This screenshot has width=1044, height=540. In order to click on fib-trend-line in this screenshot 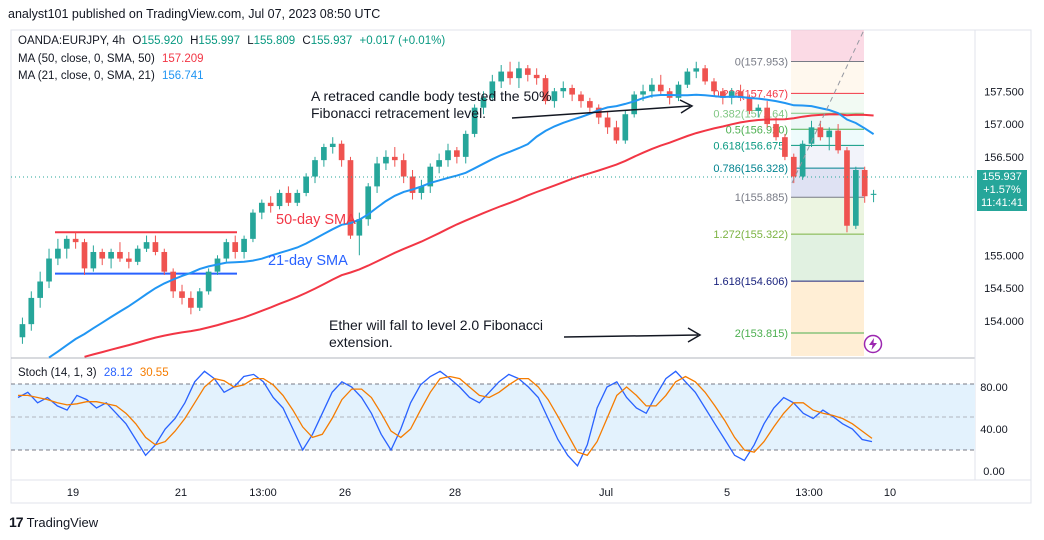, I will do `click(828, 106)`.